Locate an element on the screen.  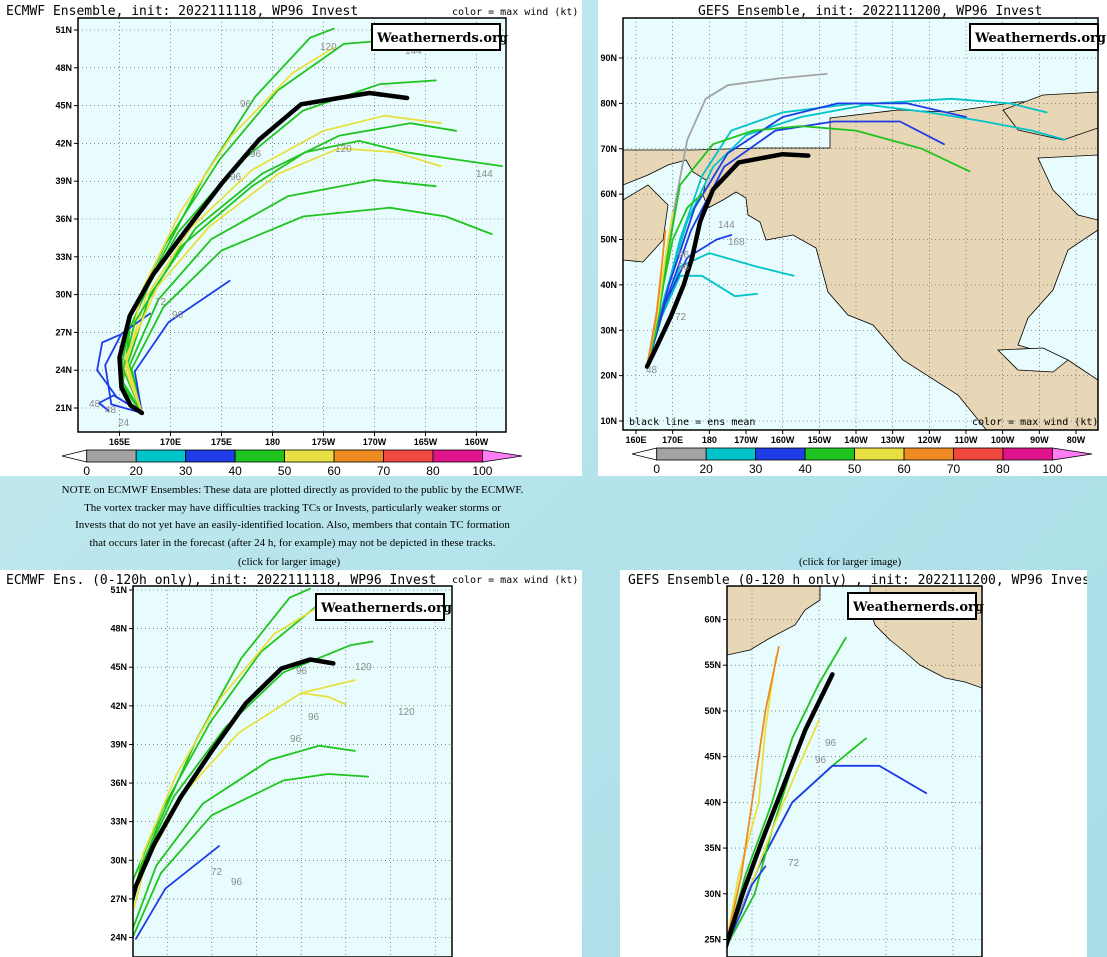
forecast-hour-label: 144 is located at coordinates (726, 225).